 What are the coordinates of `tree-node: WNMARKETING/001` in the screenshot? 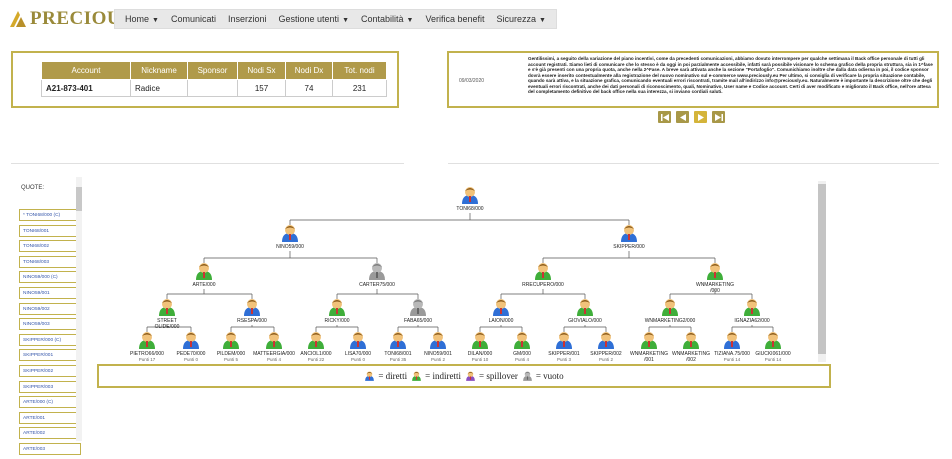 It's located at (649, 347).